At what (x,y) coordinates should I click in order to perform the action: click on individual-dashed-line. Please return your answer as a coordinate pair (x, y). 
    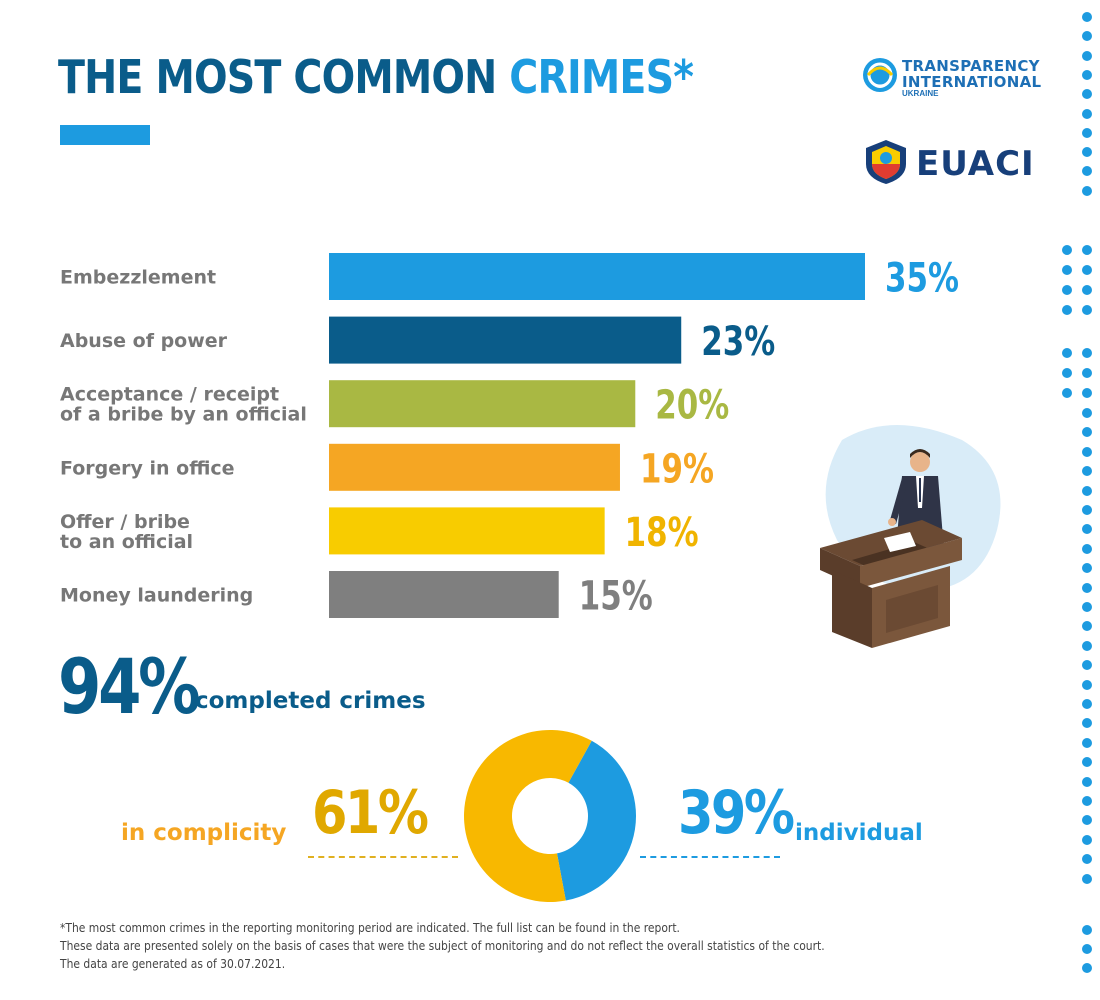
    Looking at the image, I should click on (710, 857).